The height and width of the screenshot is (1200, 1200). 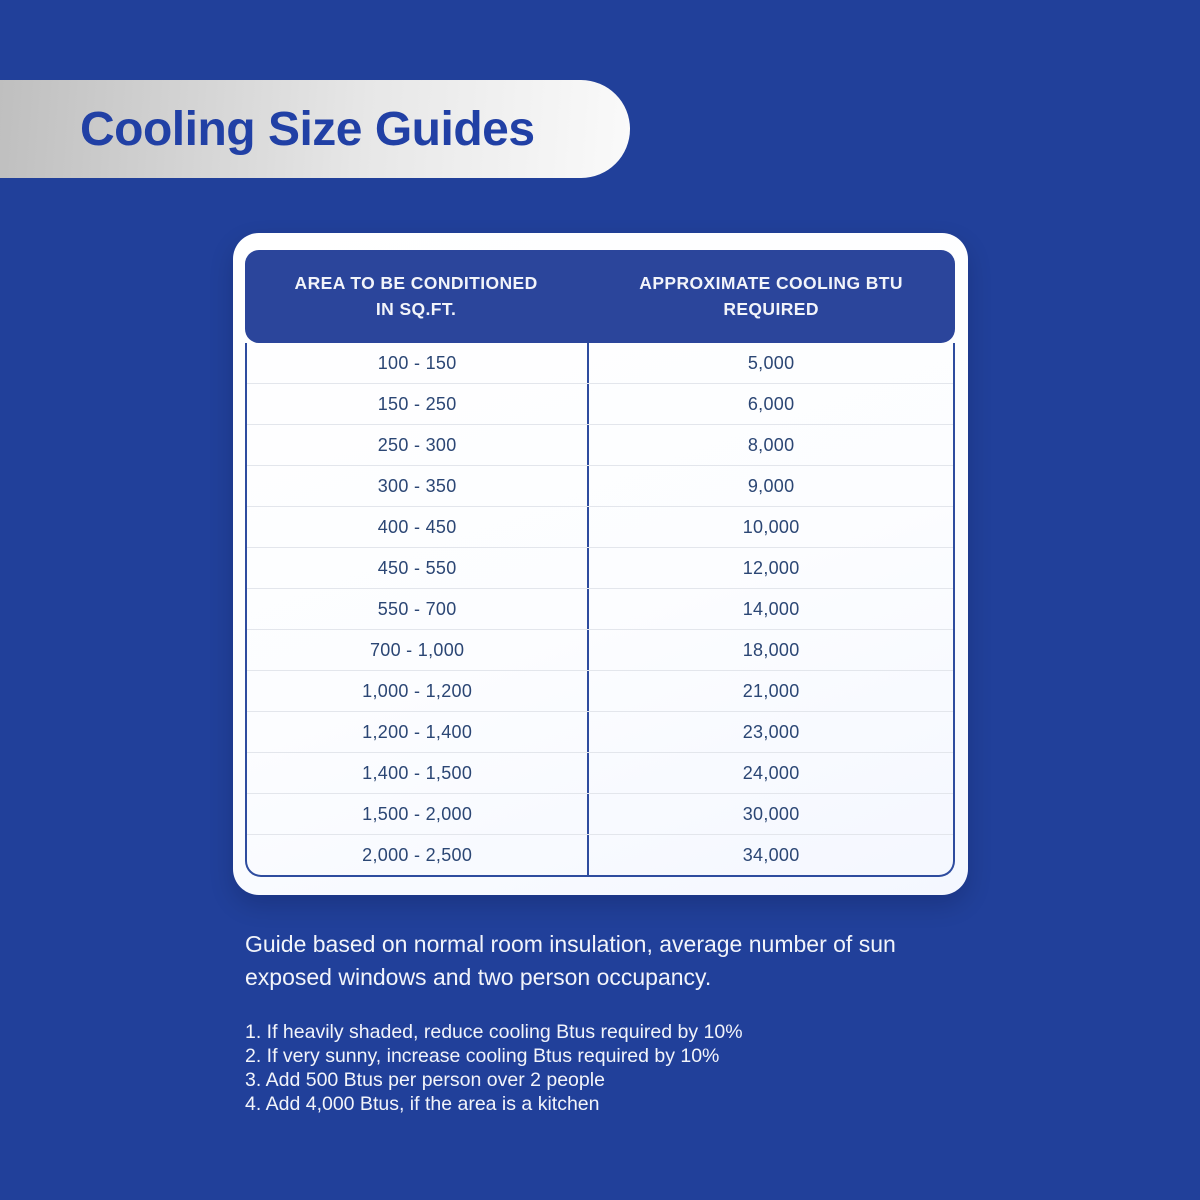 I want to click on area-cell: 1,200 - 1,400, so click(x=417, y=731).